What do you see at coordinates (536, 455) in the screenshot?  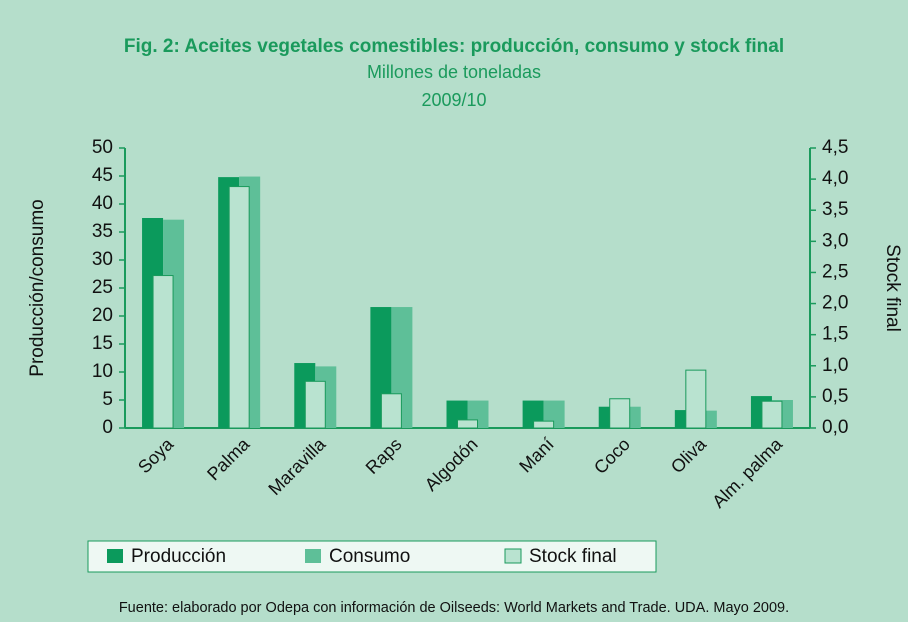 I see `x-tick-label: Maní` at bounding box center [536, 455].